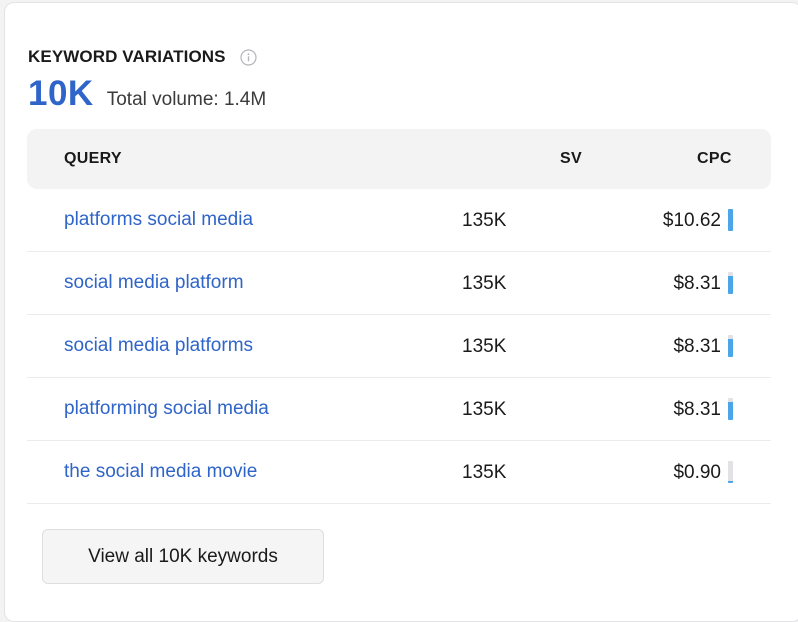 This screenshot has width=798, height=622. Describe the element at coordinates (61, 93) in the screenshot. I see `keyword-count: 10K` at that location.